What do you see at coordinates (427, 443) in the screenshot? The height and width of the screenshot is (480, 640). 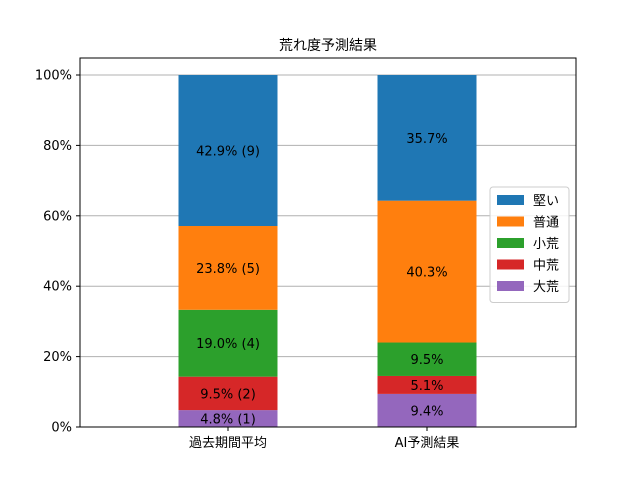 I see `x-tick-label: AI予測結果` at bounding box center [427, 443].